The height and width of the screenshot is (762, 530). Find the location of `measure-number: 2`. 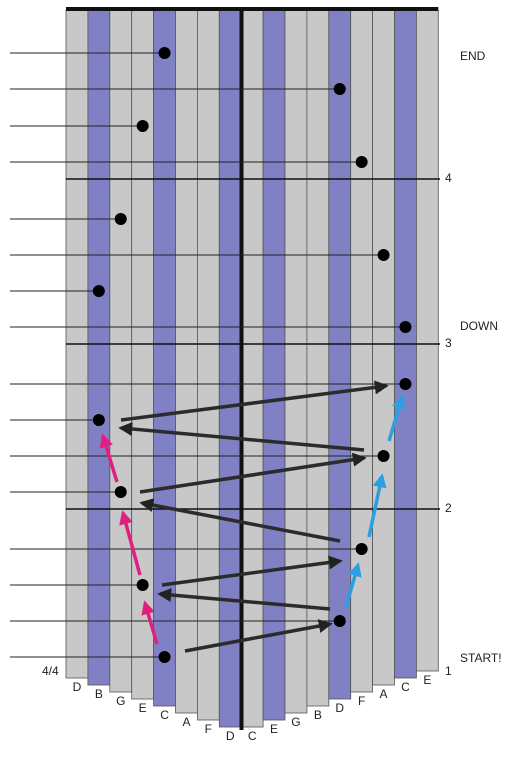

measure-number: 2 is located at coordinates (448, 508).